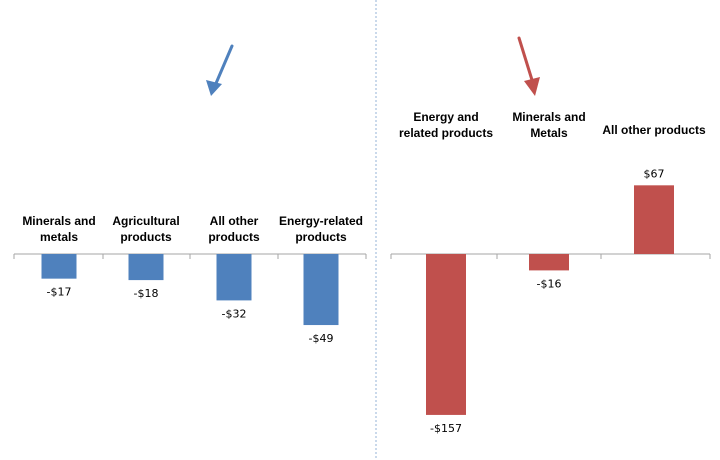 Image resolution: width=720 pixels, height=460 pixels. Describe the element at coordinates (234, 313) in the screenshot. I see `left-bar-value-label: -$32` at that location.